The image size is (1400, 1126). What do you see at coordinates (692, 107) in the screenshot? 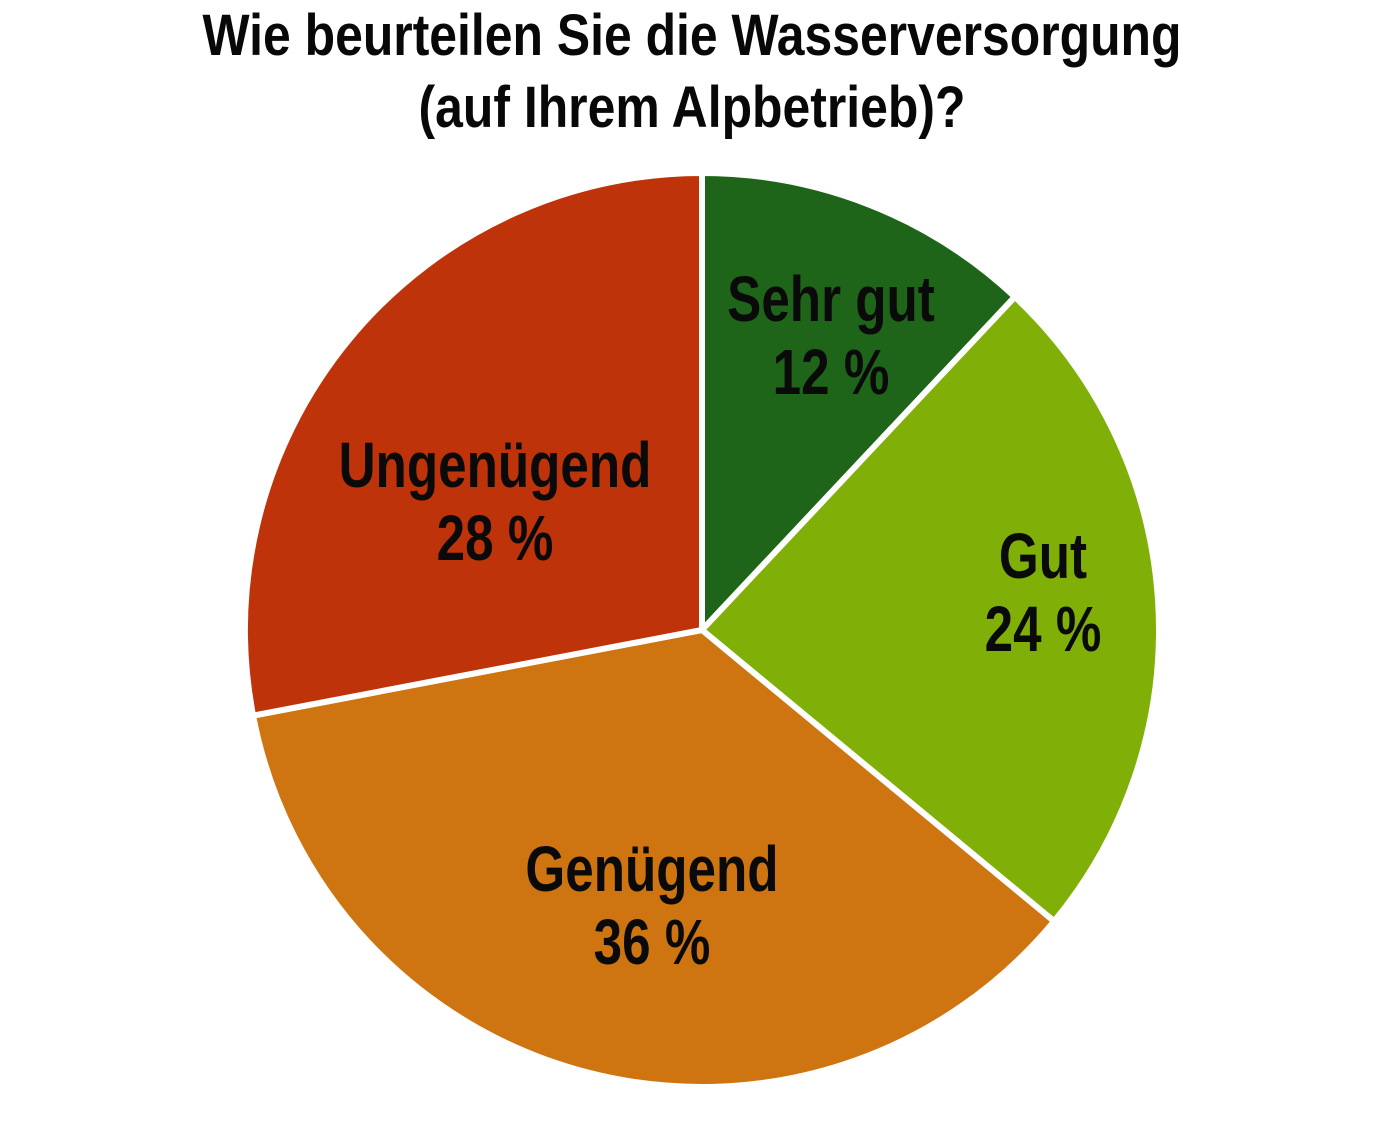
I see `chart-title-line-2: (auf Ihrem Alpbetrieb)?` at bounding box center [692, 107].